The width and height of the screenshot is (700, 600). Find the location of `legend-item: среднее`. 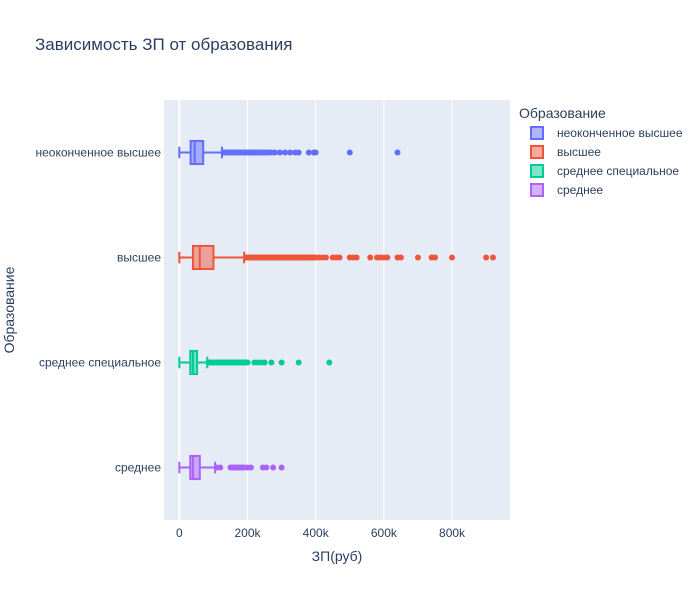

legend-item: среднее is located at coordinates (566, 190).